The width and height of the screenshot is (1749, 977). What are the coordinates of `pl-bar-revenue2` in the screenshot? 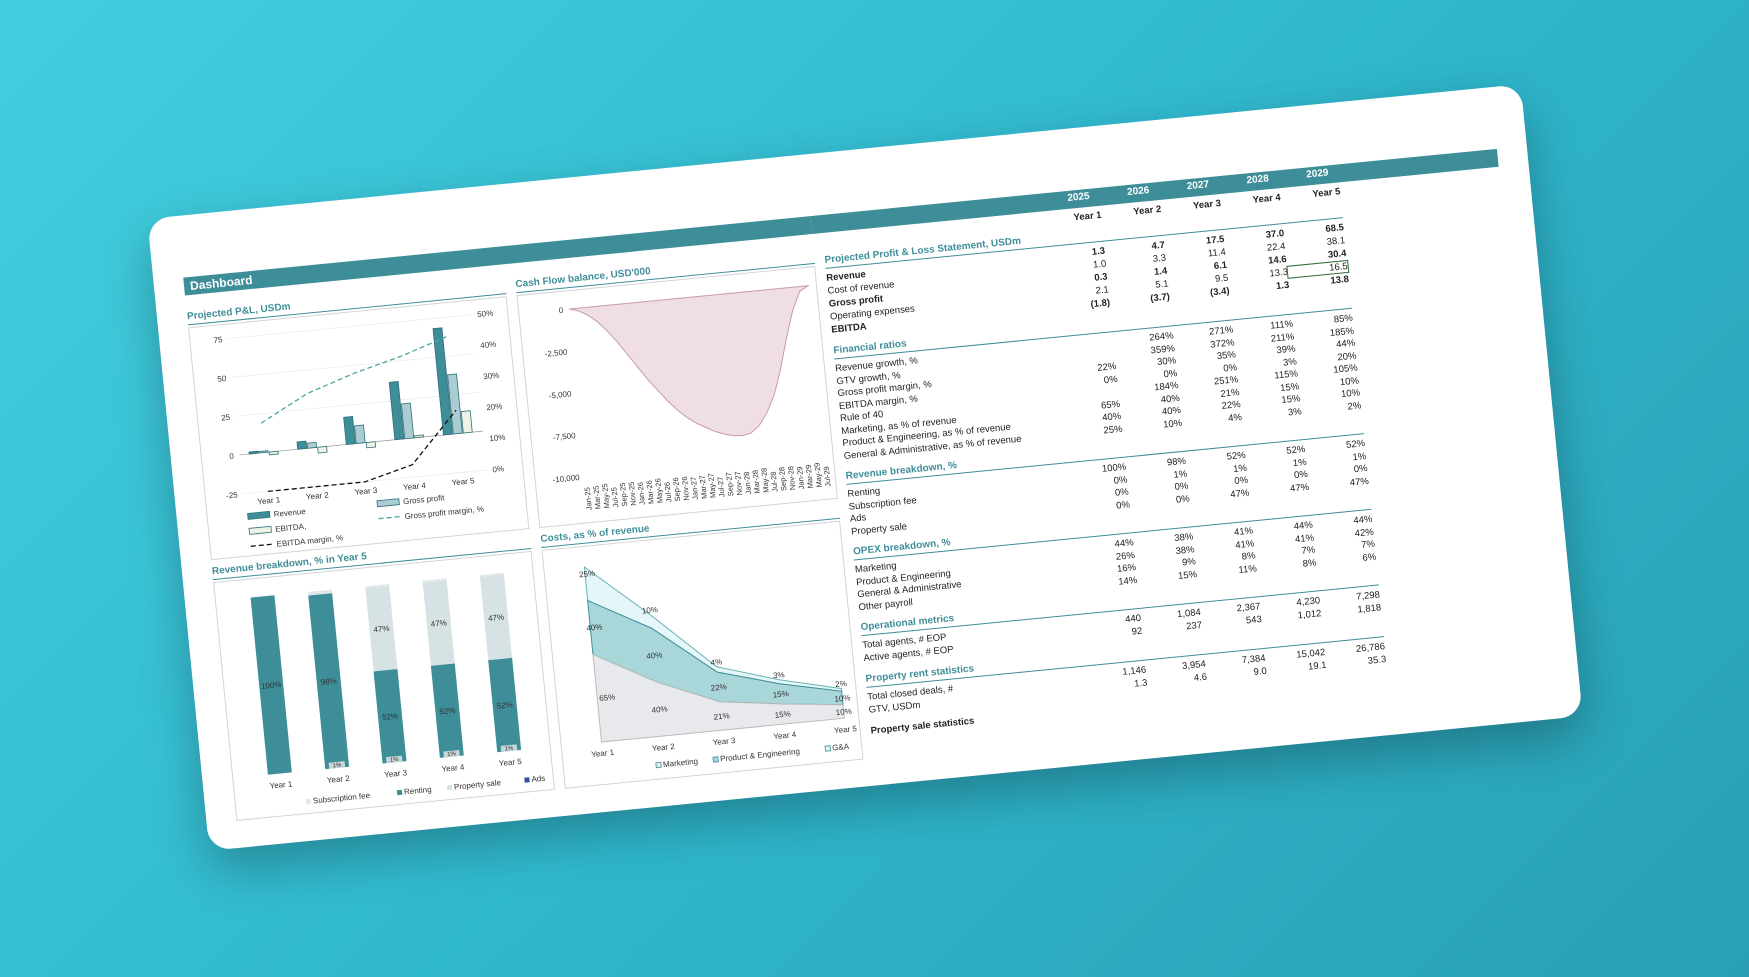 It's located at (302, 445).